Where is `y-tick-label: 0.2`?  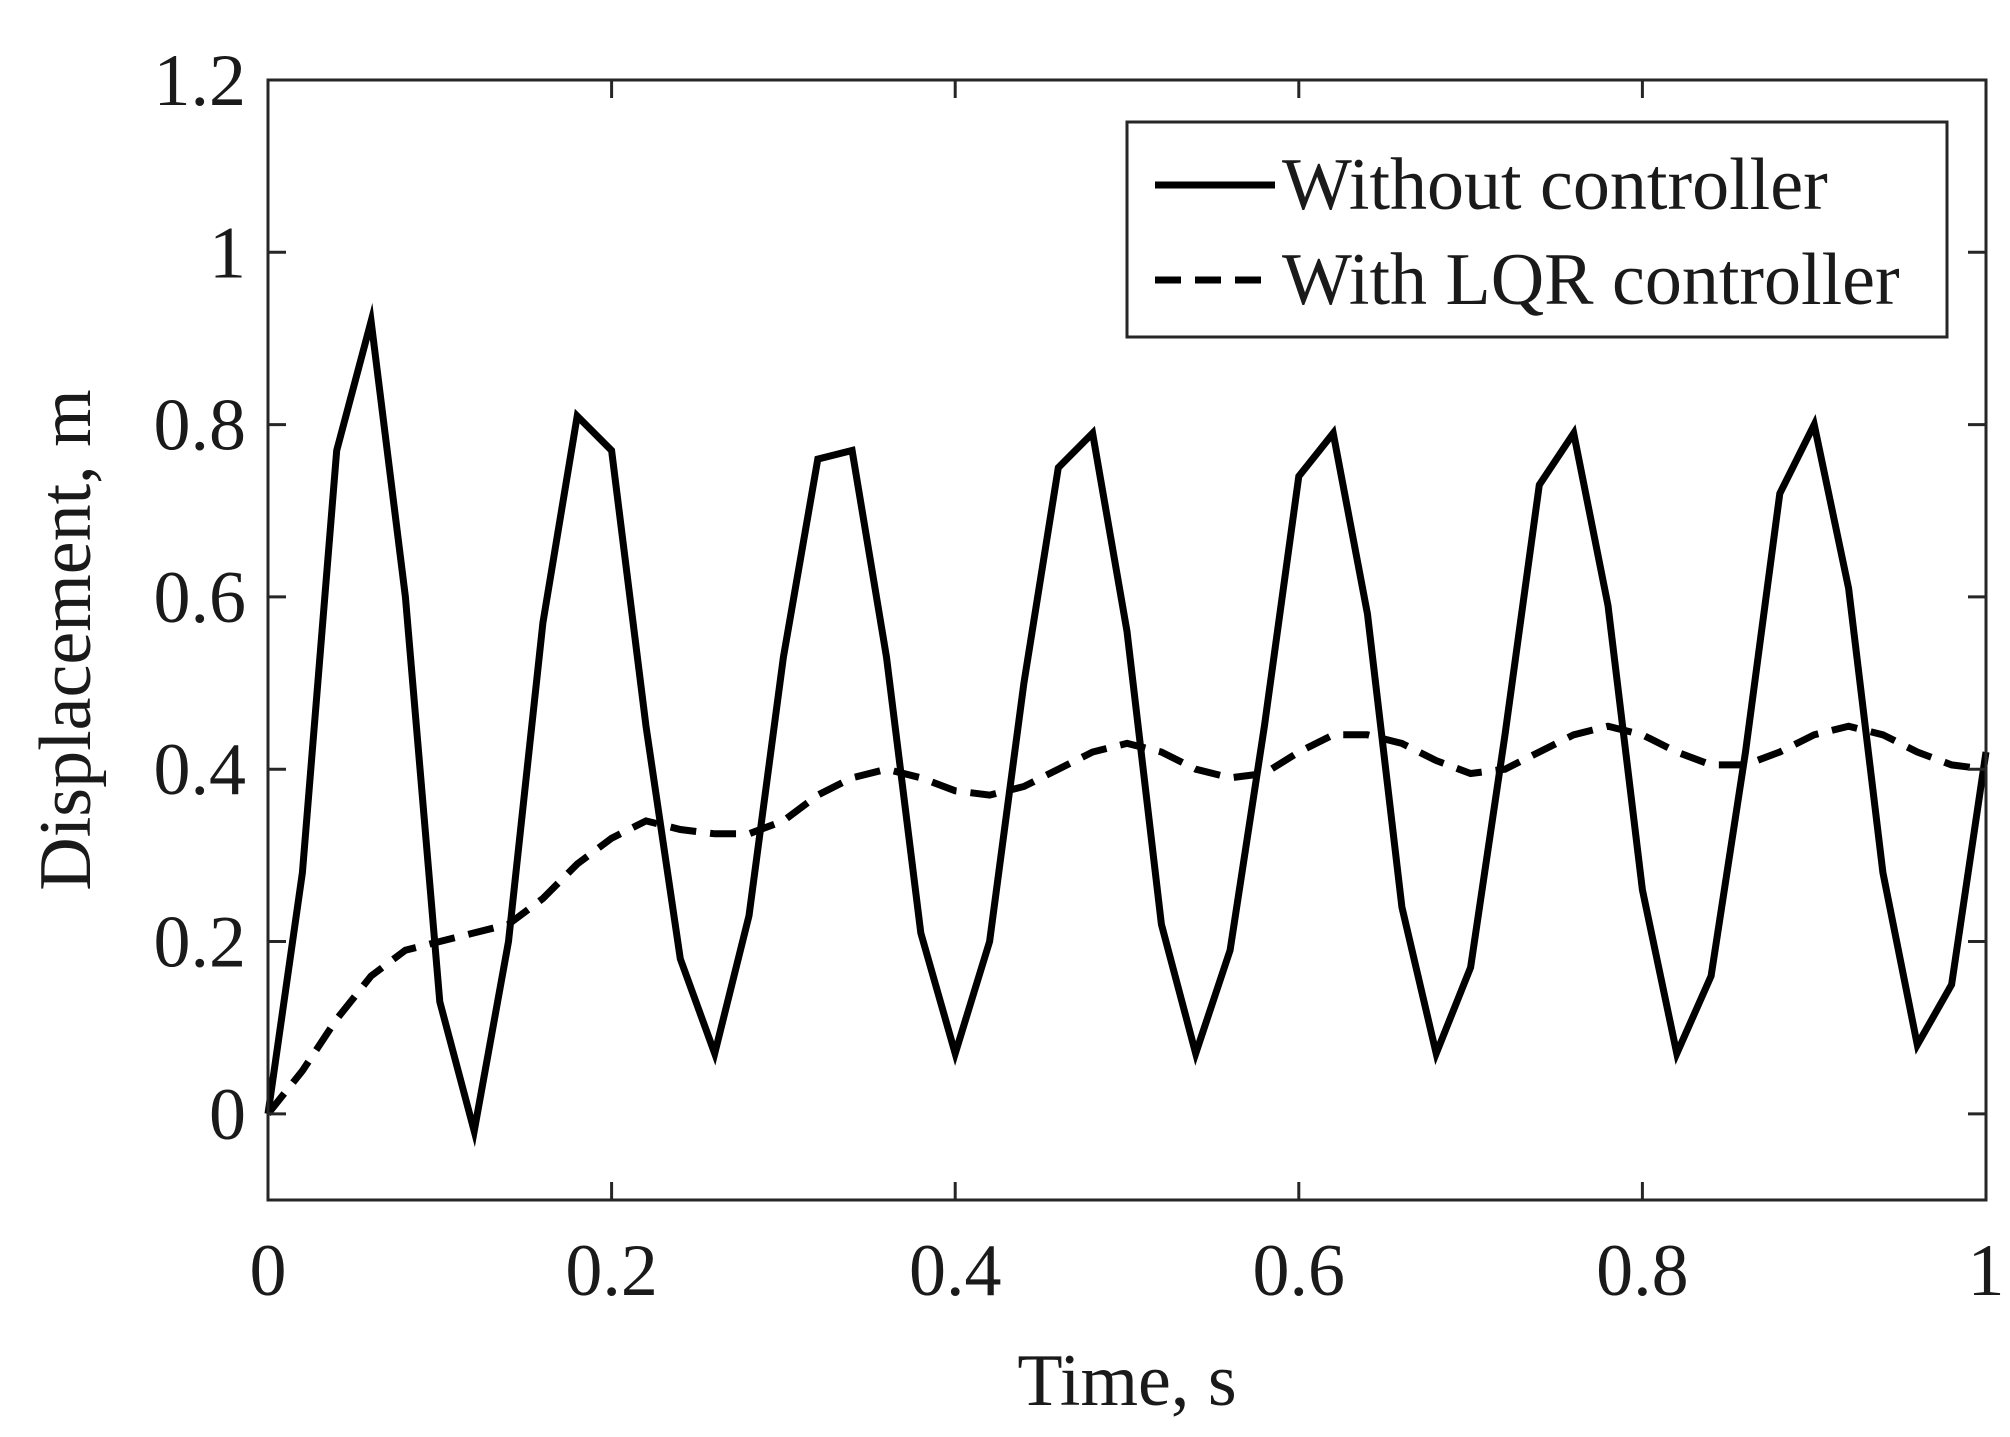 y-tick-label: 0.2 is located at coordinates (200, 943).